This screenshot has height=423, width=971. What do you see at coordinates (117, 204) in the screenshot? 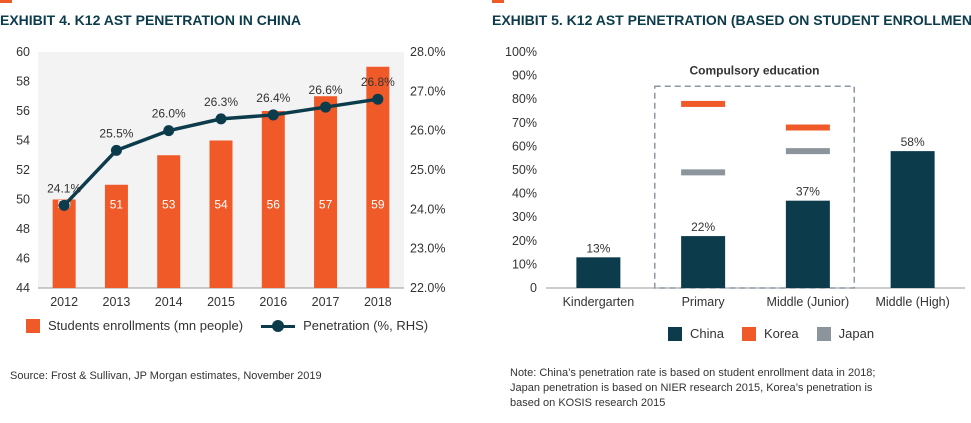
I see `bar-value-label: 51` at bounding box center [117, 204].